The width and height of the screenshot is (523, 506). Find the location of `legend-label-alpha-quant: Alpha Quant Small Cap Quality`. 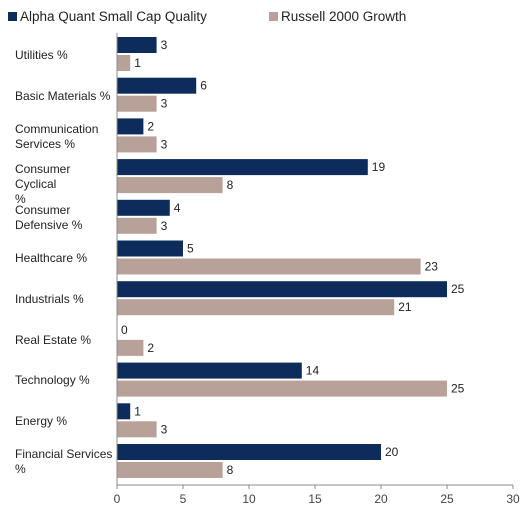

legend-label-alpha-quant: Alpha Quant Small Cap Quality is located at coordinates (113, 16).